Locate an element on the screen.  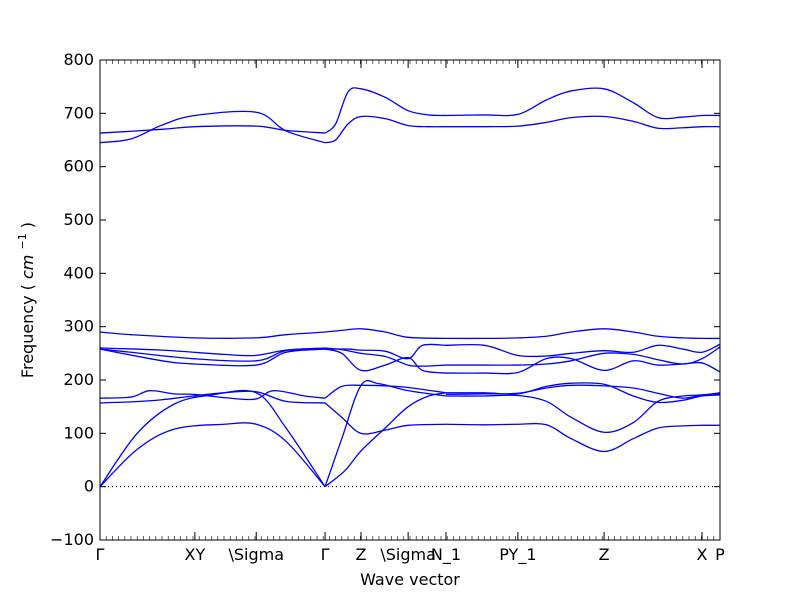
y-tick-label: 500 is located at coordinates (78, 219).